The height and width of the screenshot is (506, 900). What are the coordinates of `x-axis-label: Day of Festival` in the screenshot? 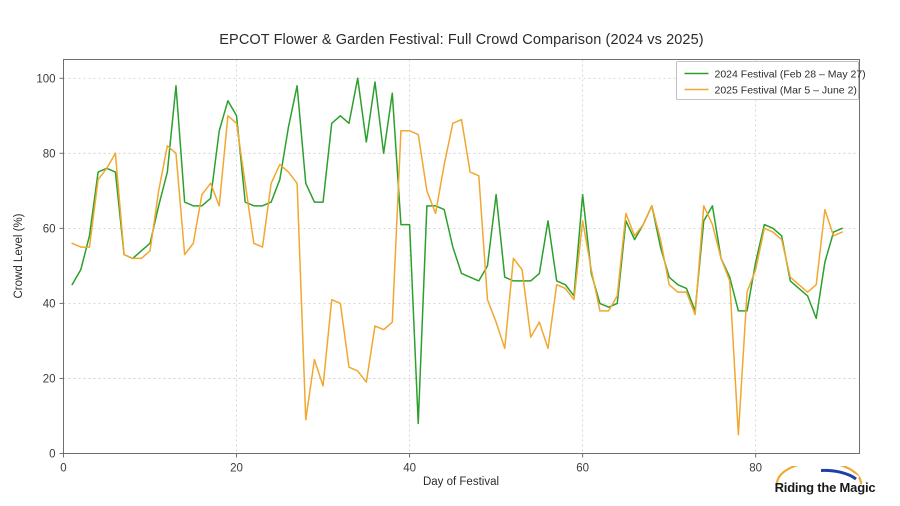 It's located at (461, 482).